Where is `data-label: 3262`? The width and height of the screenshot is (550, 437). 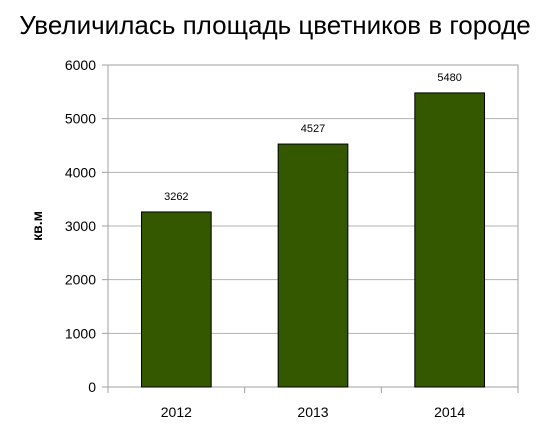 data-label: 3262 is located at coordinates (176, 197).